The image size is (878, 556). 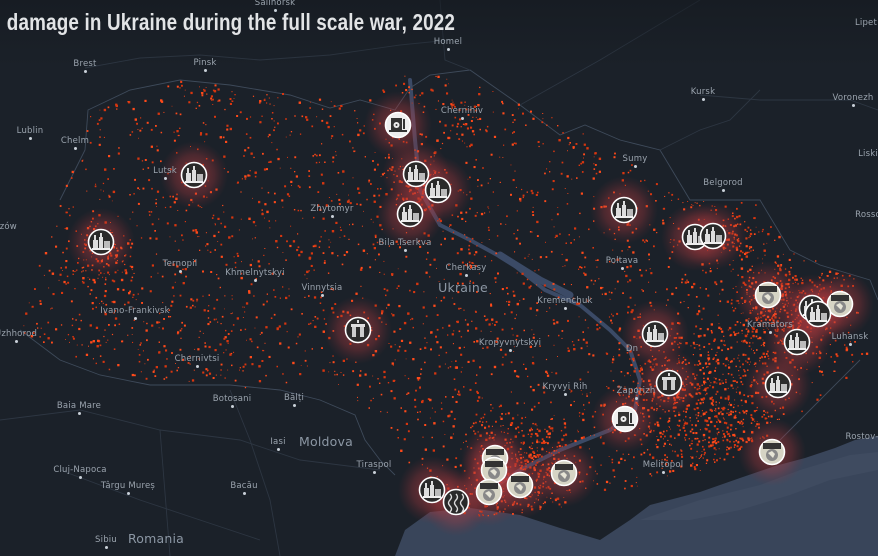 What do you see at coordinates (232, 399) in the screenshot?
I see `city-label: Botosani` at bounding box center [232, 399].